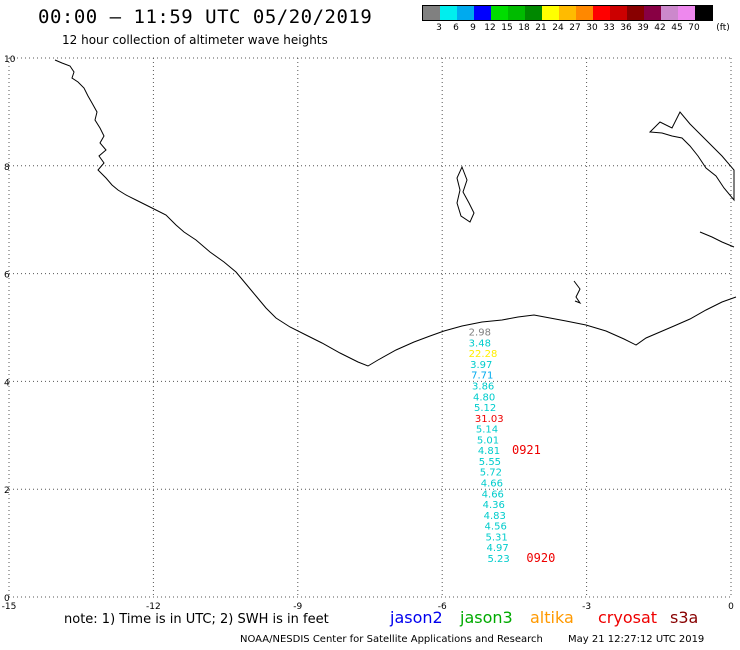 The width and height of the screenshot is (740, 650). I want to click on satellite-altika: altika, so click(552, 617).